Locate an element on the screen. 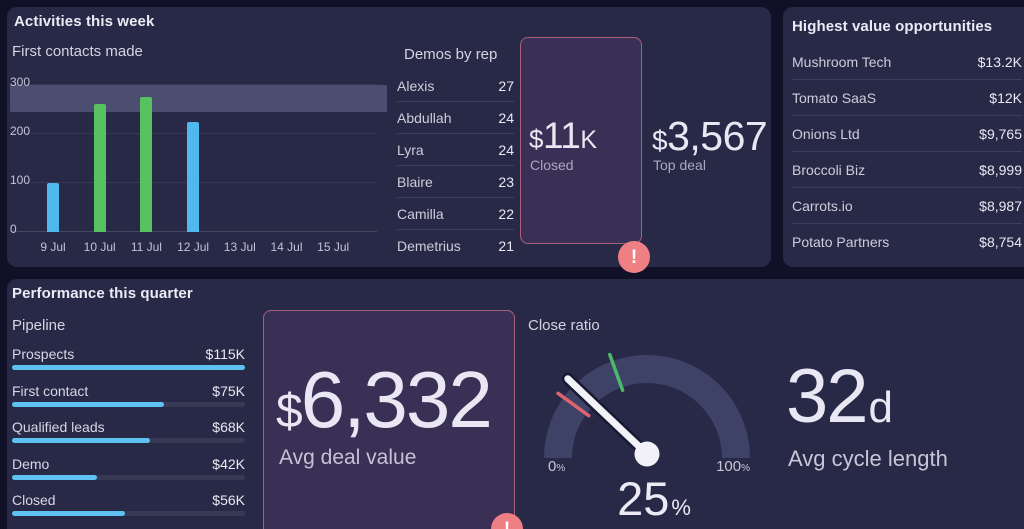  deal-value: $8,999 is located at coordinates (1000, 169).